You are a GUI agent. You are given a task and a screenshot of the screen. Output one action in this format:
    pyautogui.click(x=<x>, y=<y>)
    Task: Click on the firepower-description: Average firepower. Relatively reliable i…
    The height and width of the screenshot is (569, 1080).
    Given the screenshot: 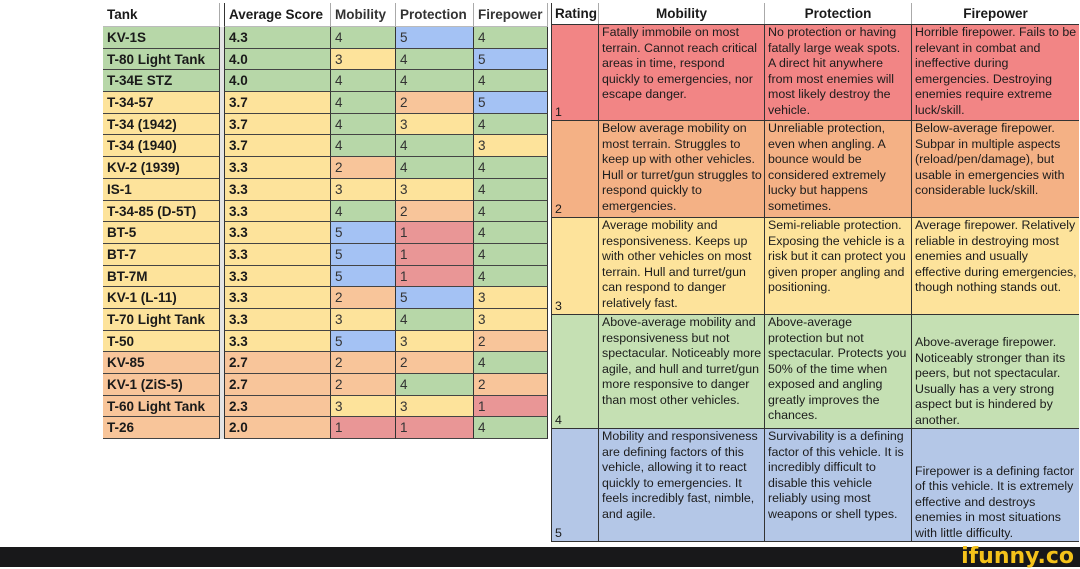 What is the action you would take?
    pyautogui.click(x=996, y=256)
    